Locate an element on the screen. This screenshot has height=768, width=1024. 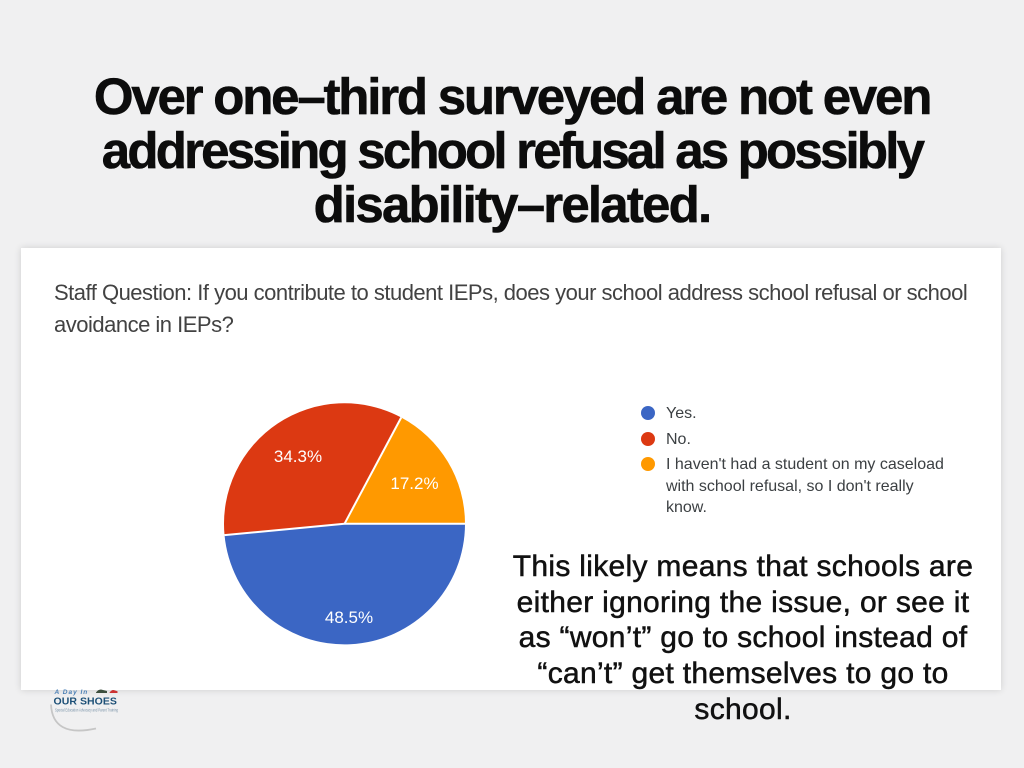
svg-text: 48.5% is located at coordinates (349, 617).